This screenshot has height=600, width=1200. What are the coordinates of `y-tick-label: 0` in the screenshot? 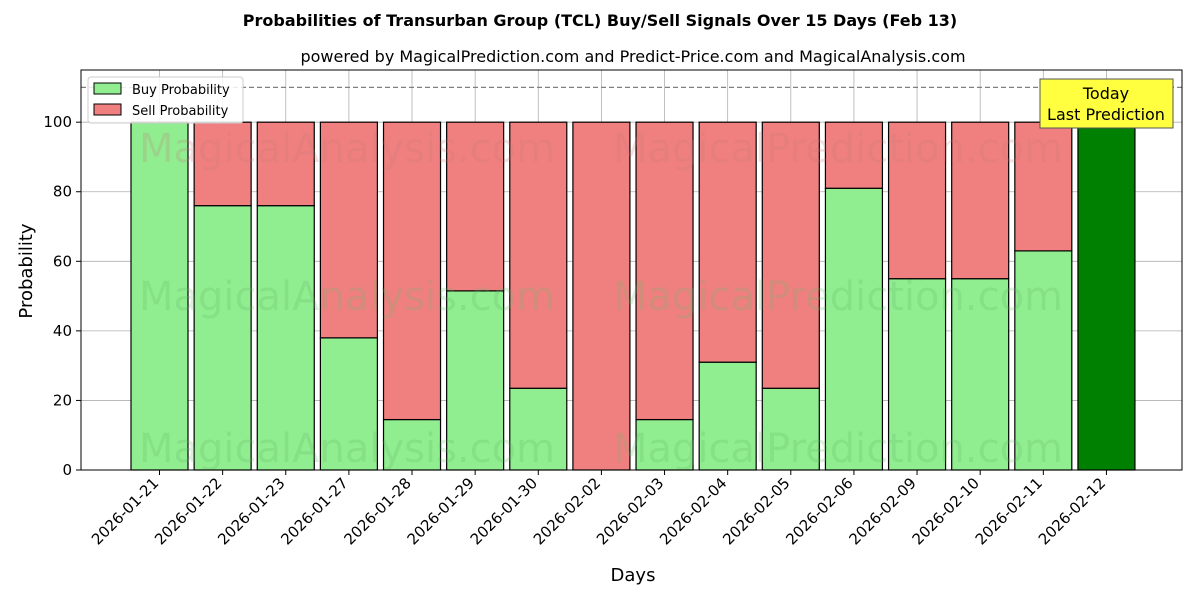 It's located at (67, 470).